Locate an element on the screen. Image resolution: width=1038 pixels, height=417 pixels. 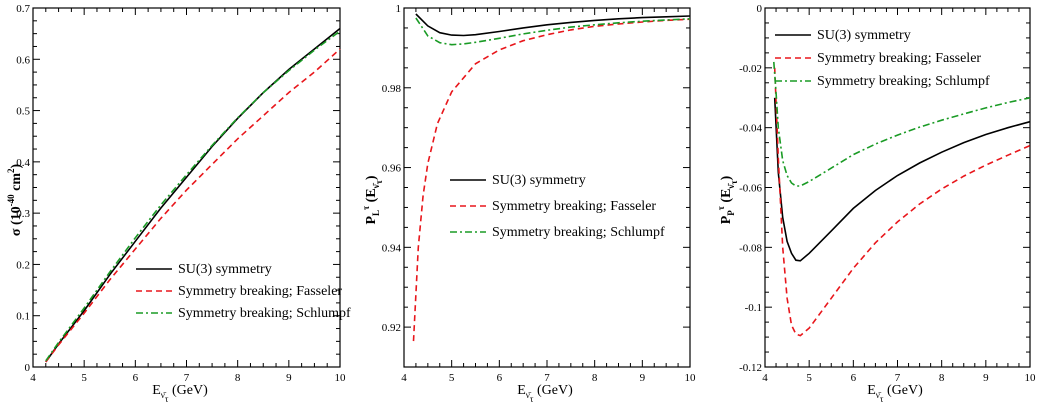
y-tick-label: -0.06 is located at coordinates (750, 189).